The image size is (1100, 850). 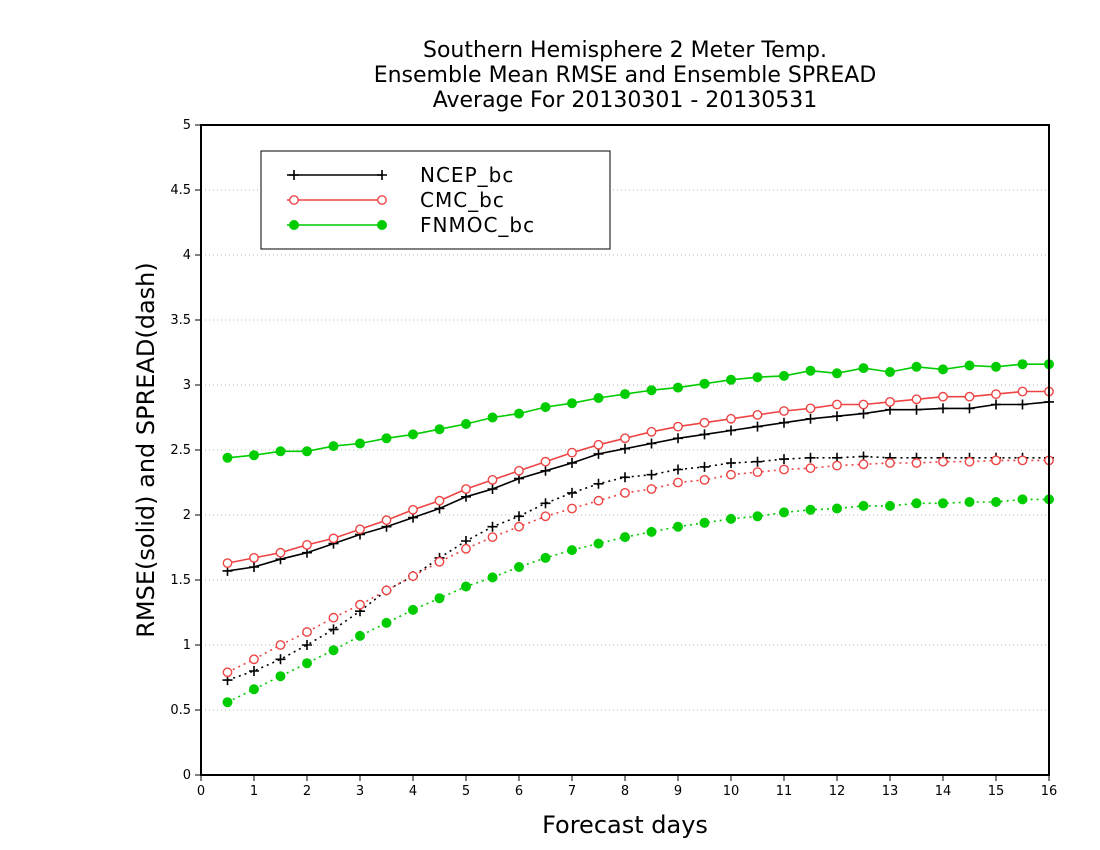 I want to click on legend-label-fnmoc-bc: FNMOC_bc, so click(x=477, y=225).